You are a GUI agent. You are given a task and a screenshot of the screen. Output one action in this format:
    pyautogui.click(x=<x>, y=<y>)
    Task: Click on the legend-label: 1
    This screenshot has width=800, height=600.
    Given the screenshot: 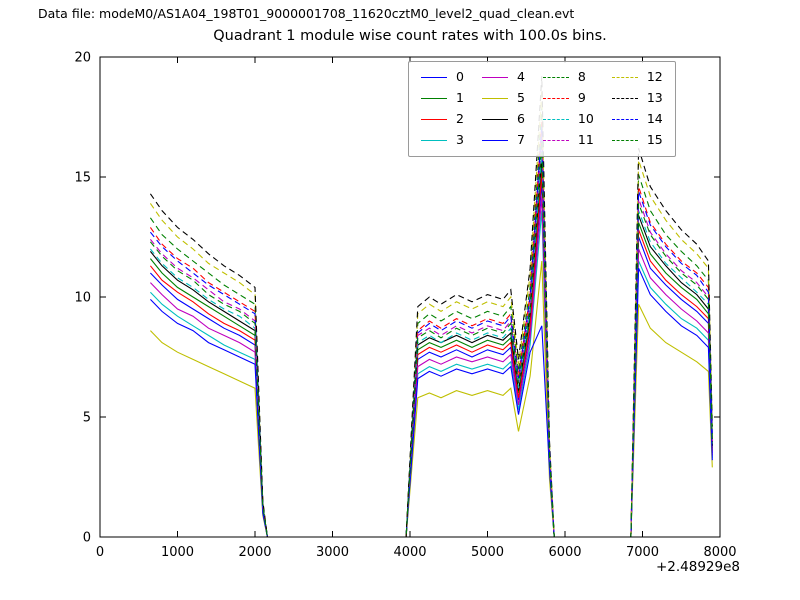 What is the action you would take?
    pyautogui.click(x=460, y=98)
    